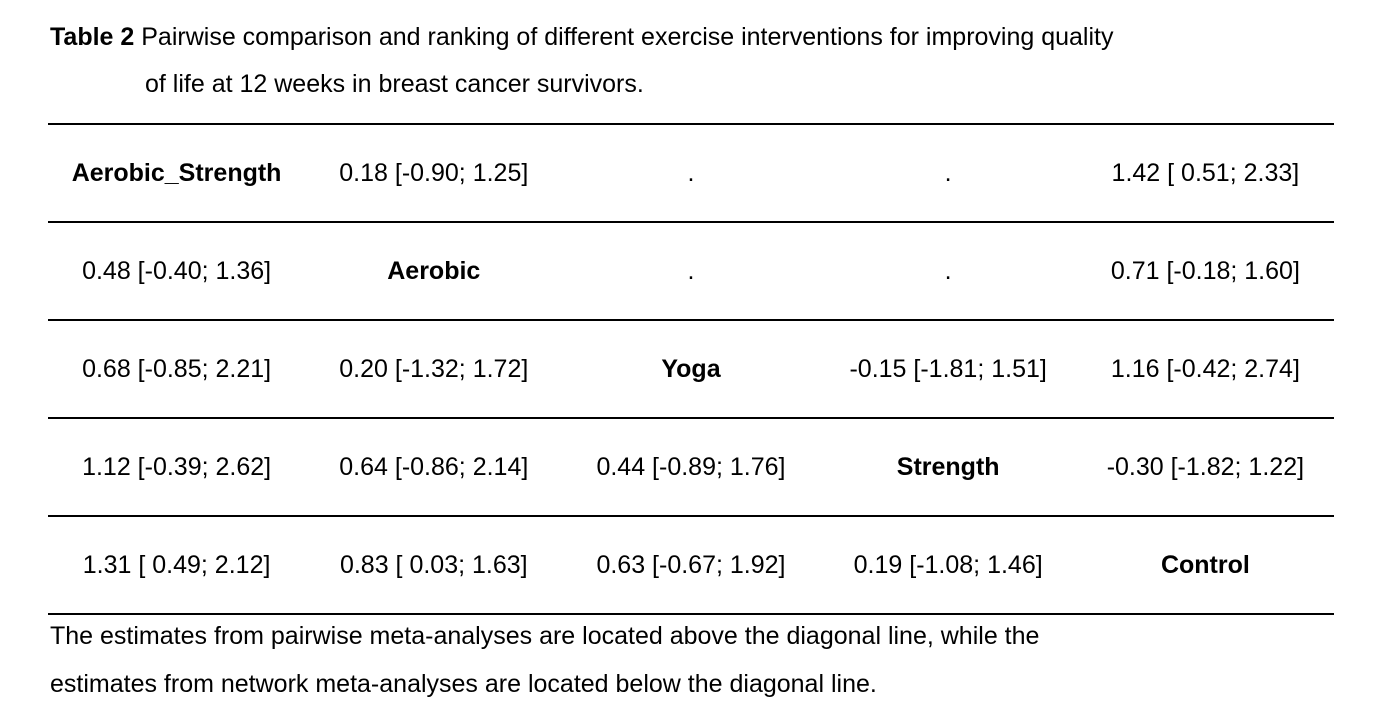 The image size is (1400, 719). Describe the element at coordinates (434, 565) in the screenshot. I see `effect-estimate-cell: 0.83 [ 0.03; 1.63]` at that location.